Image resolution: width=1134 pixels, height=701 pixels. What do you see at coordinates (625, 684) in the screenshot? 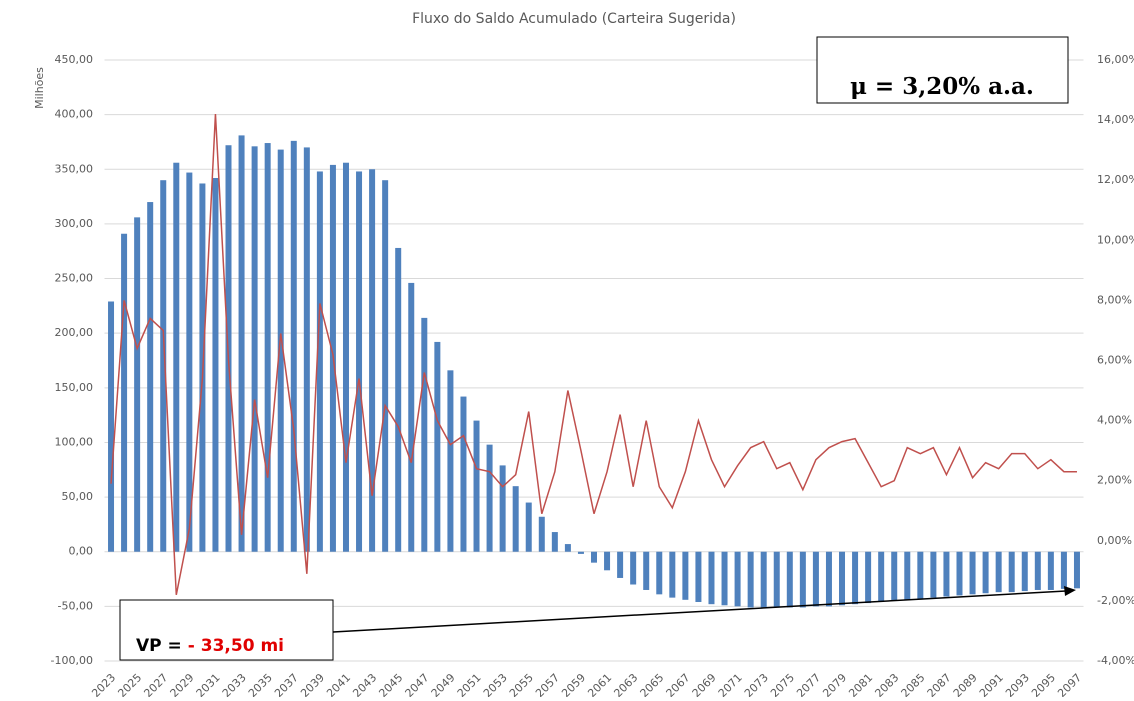
I see `x-tick-label: 2063` at bounding box center [625, 684].